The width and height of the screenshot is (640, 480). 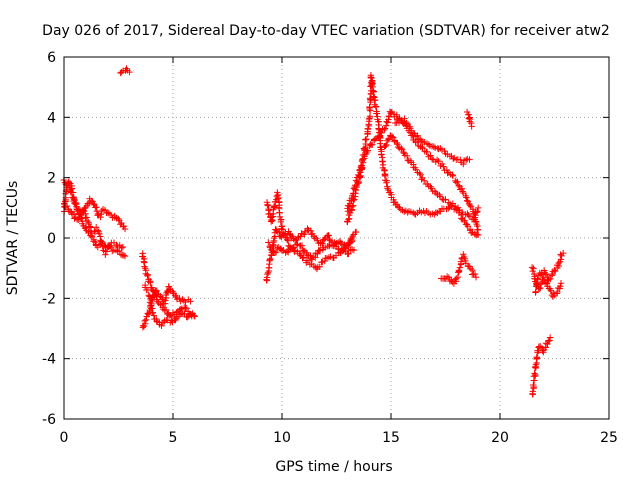 What do you see at coordinates (49, 360) in the screenshot?
I see `y-tick-label: -4` at bounding box center [49, 360].